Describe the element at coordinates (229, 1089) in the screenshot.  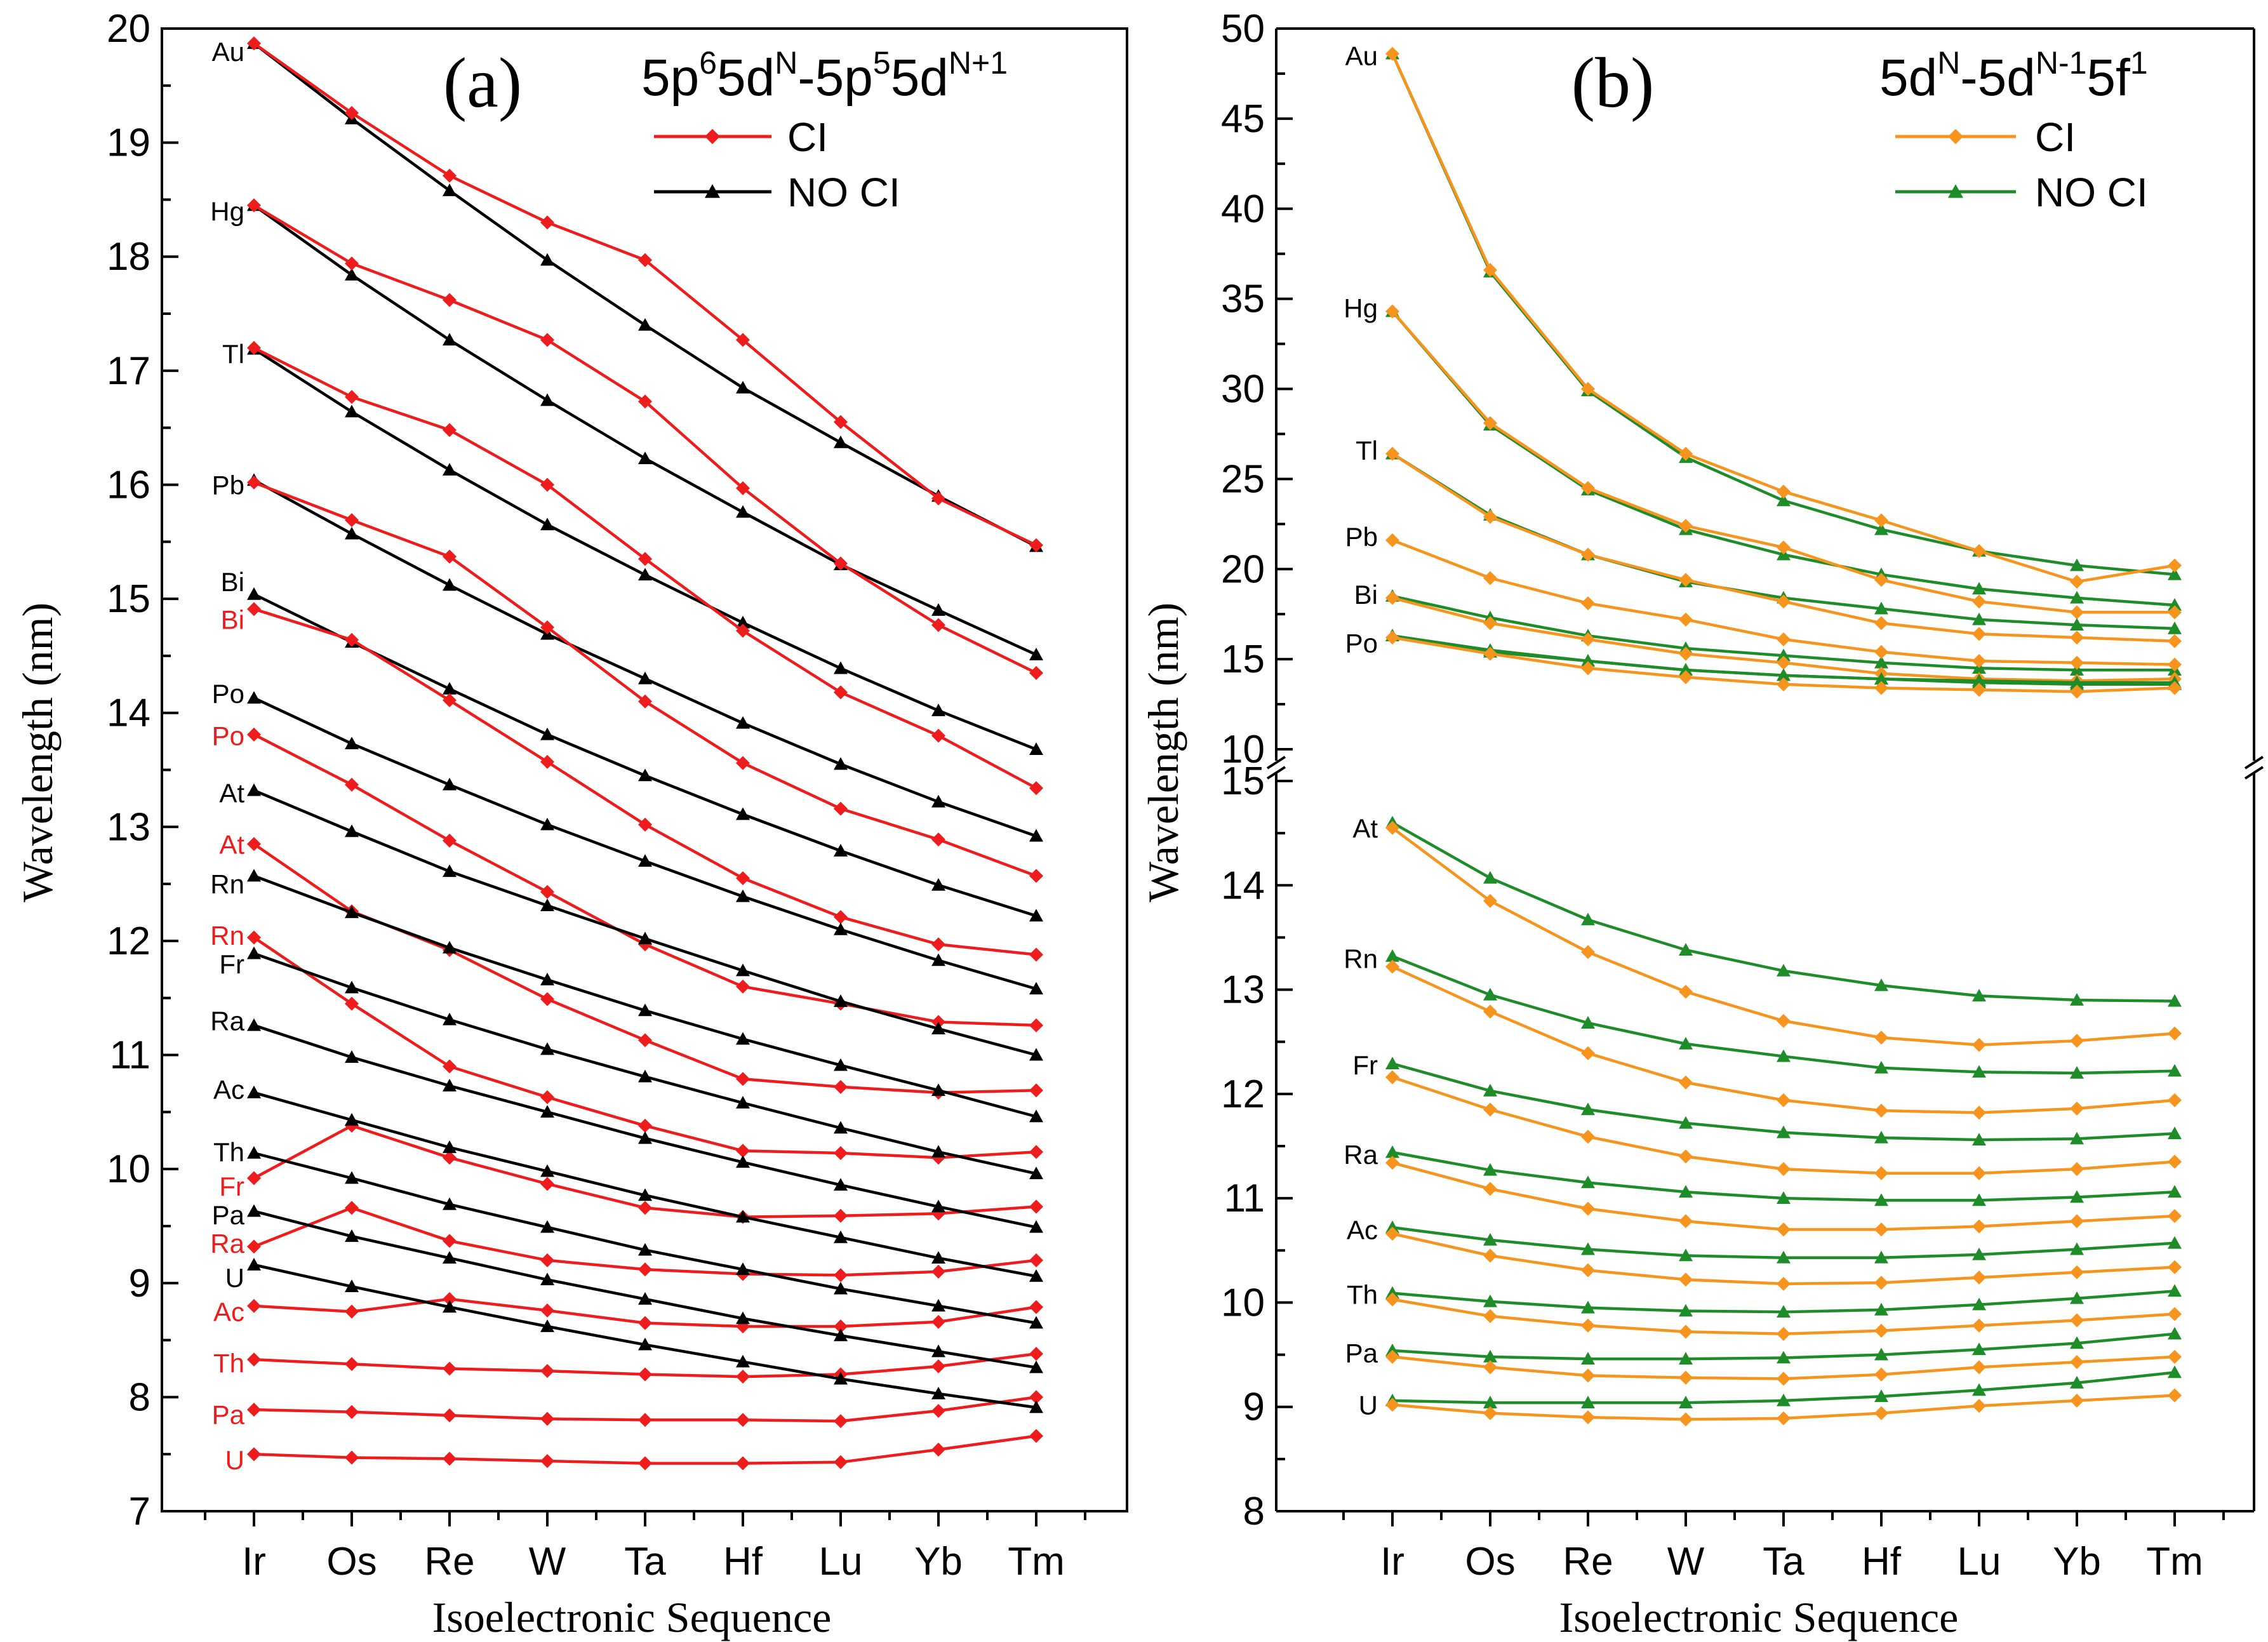
I see `panel-a-element-label: Ac` at that location.